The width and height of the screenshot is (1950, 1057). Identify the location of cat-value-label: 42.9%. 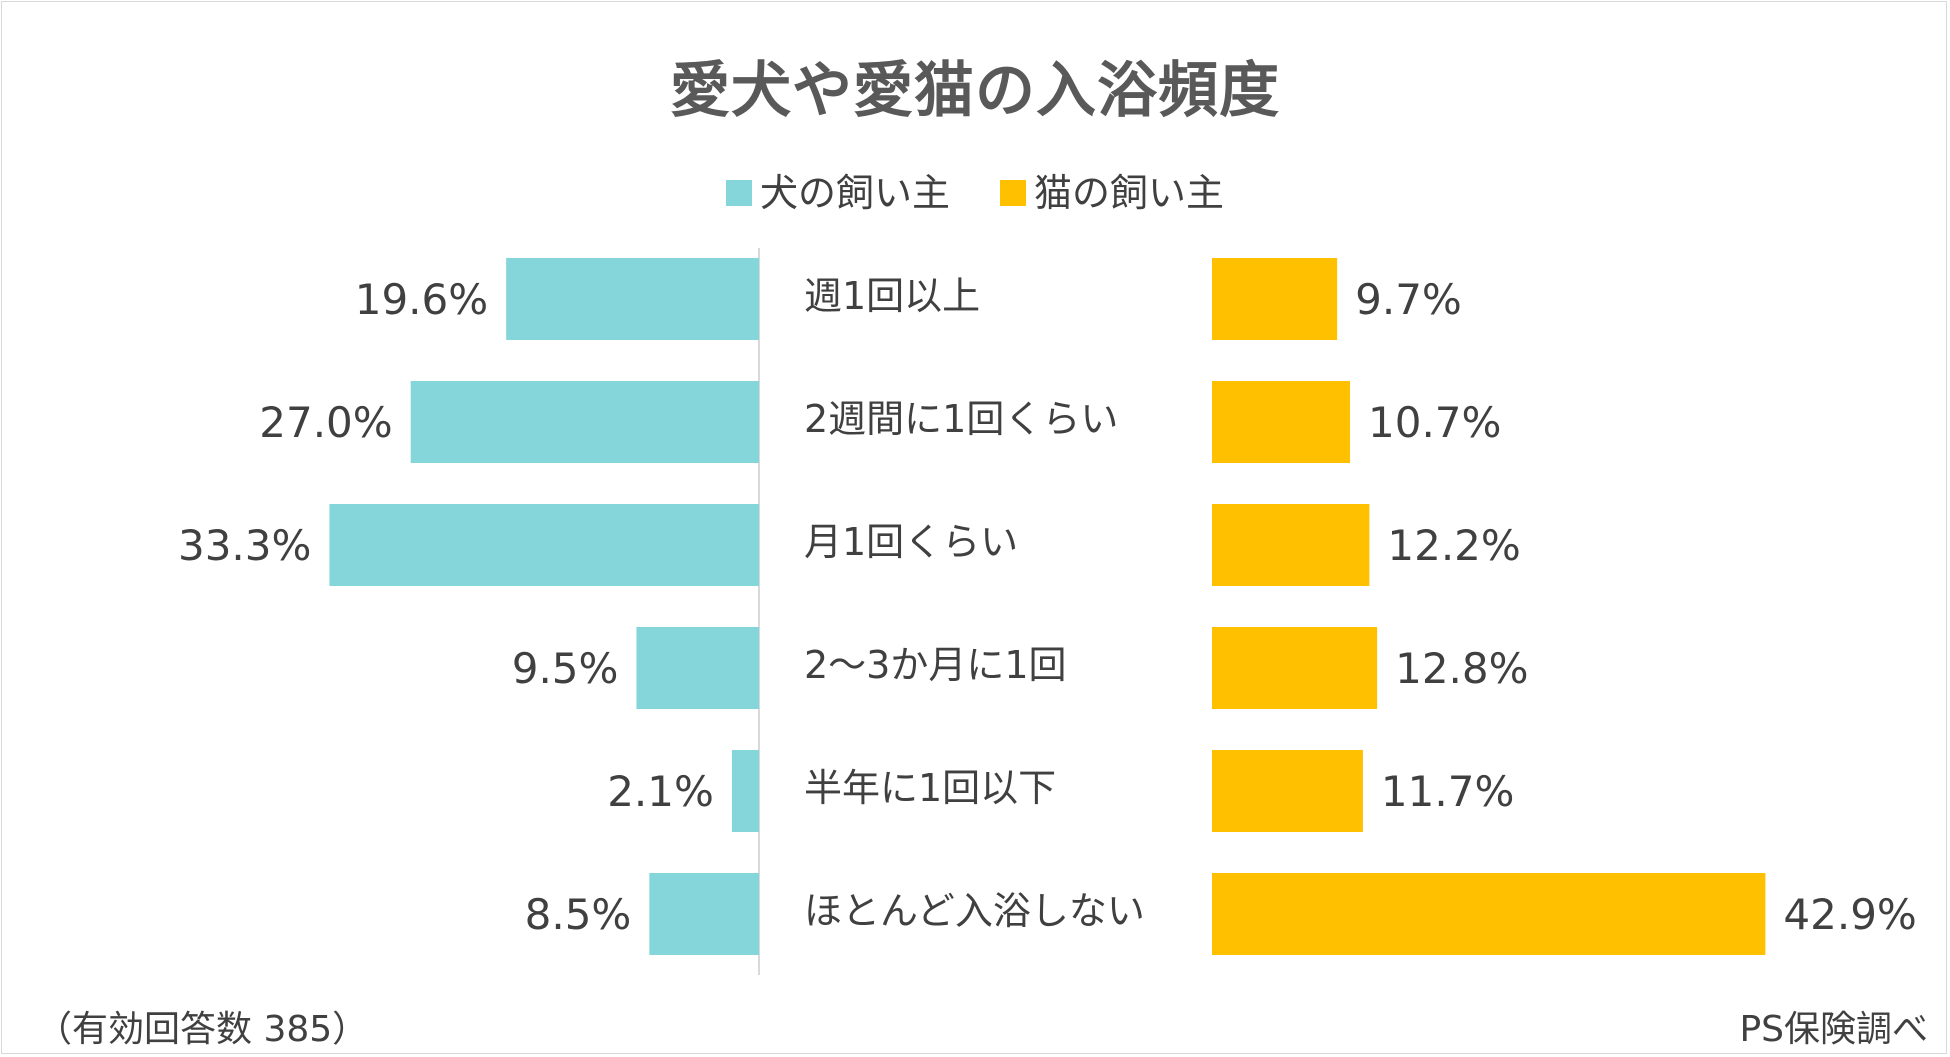
(1849, 914).